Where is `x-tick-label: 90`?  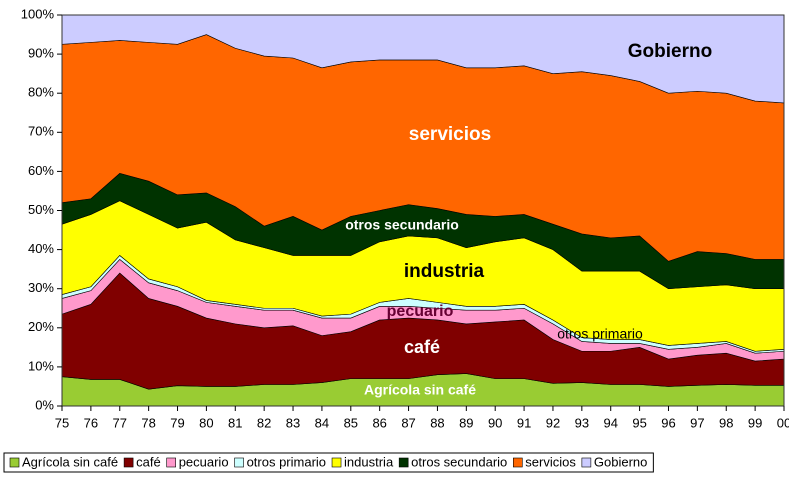
x-tick-label: 90 is located at coordinates (495, 422).